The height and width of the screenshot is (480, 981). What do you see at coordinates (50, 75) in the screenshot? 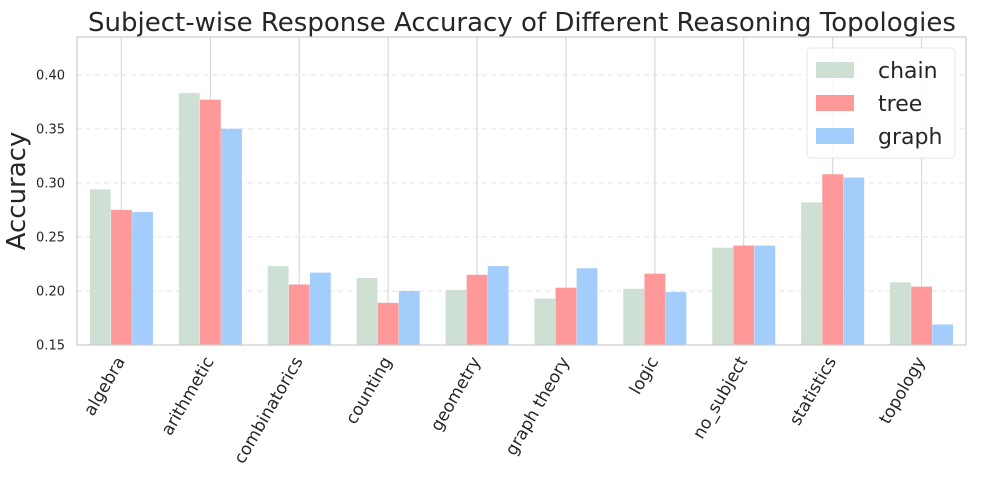
I see `y-tick-label: 0.40` at bounding box center [50, 75].